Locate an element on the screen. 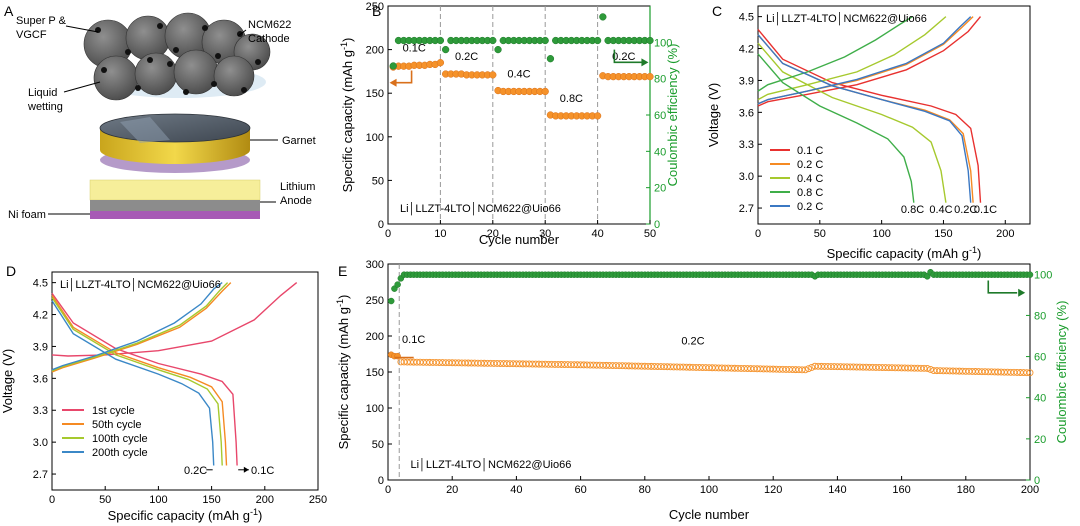 The image size is (1080, 526). y2-tick-label: 0 is located at coordinates (1037, 481).